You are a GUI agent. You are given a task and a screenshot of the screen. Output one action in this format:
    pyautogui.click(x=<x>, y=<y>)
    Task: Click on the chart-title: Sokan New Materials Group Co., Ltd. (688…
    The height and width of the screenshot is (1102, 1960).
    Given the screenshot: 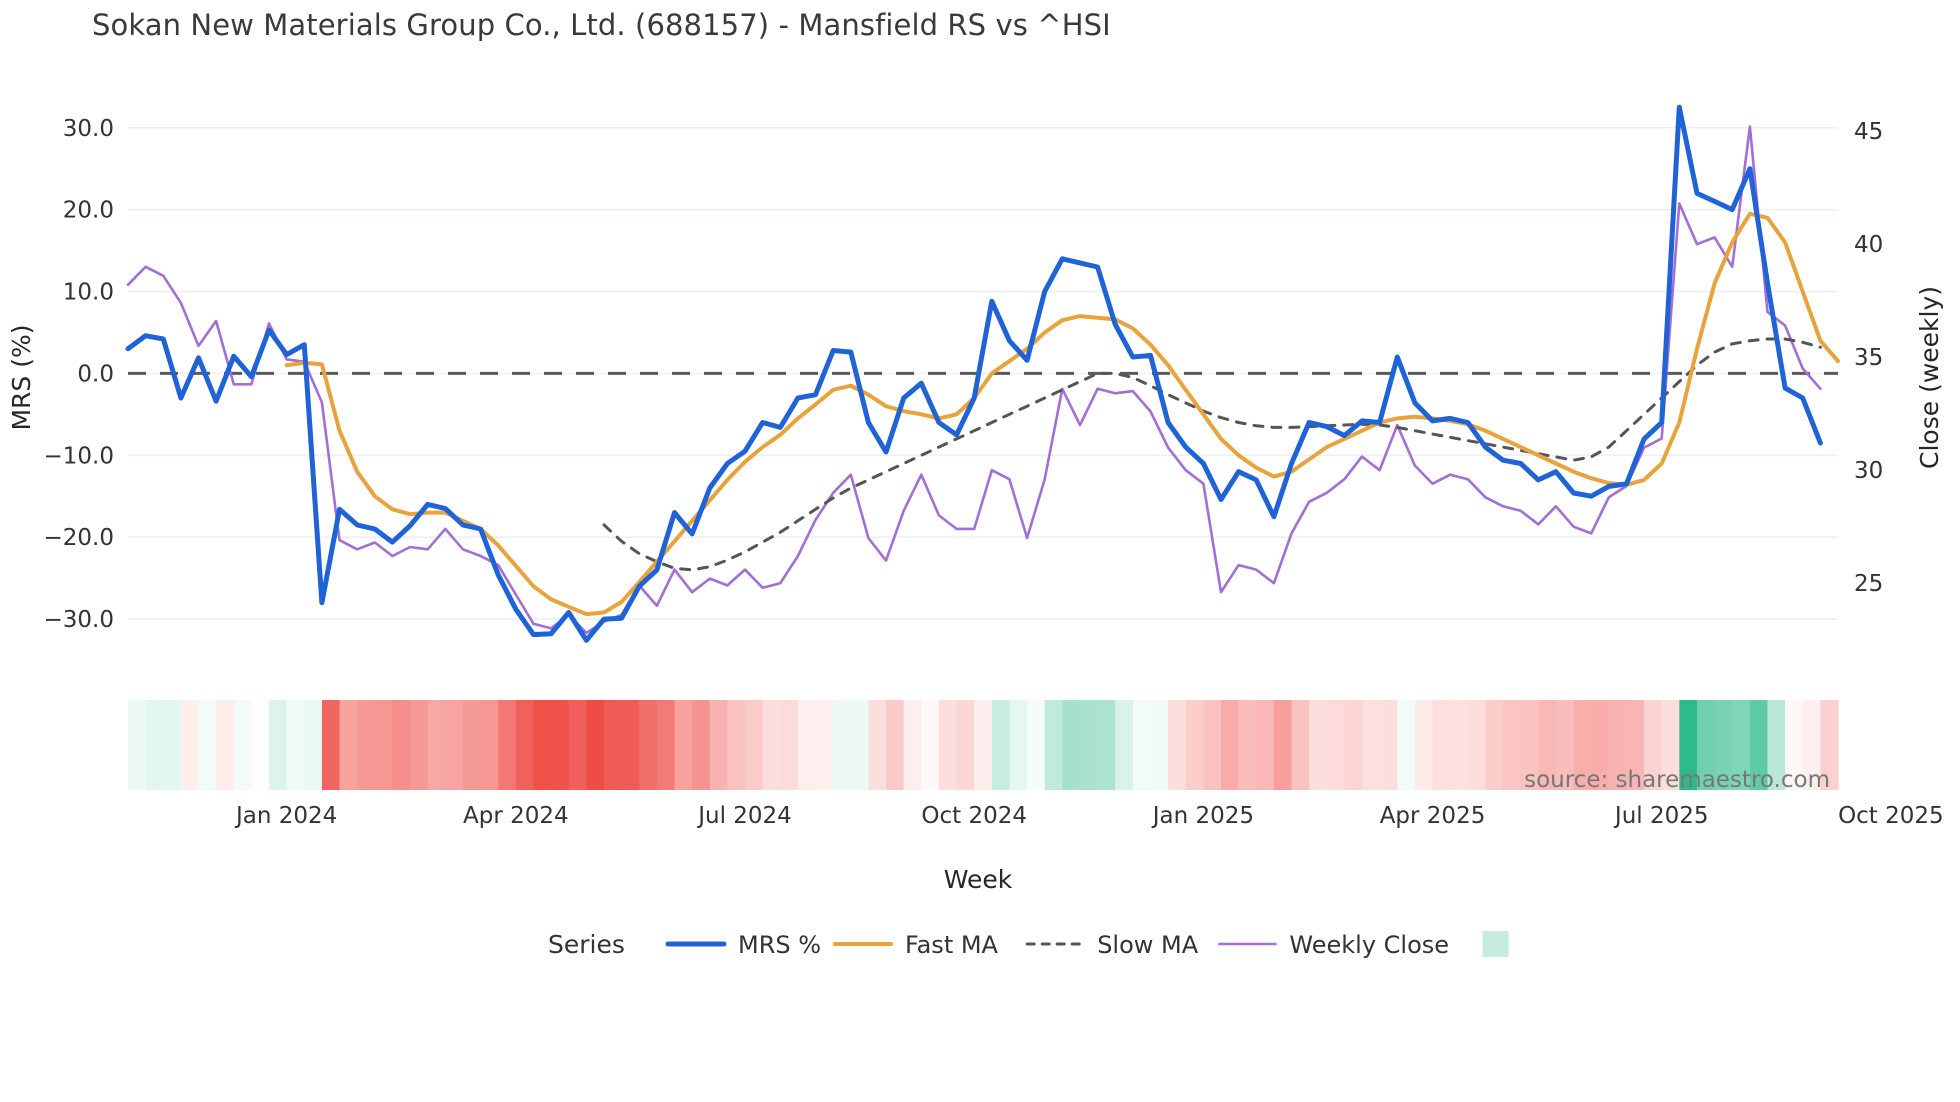 What is the action you would take?
    pyautogui.click(x=601, y=25)
    